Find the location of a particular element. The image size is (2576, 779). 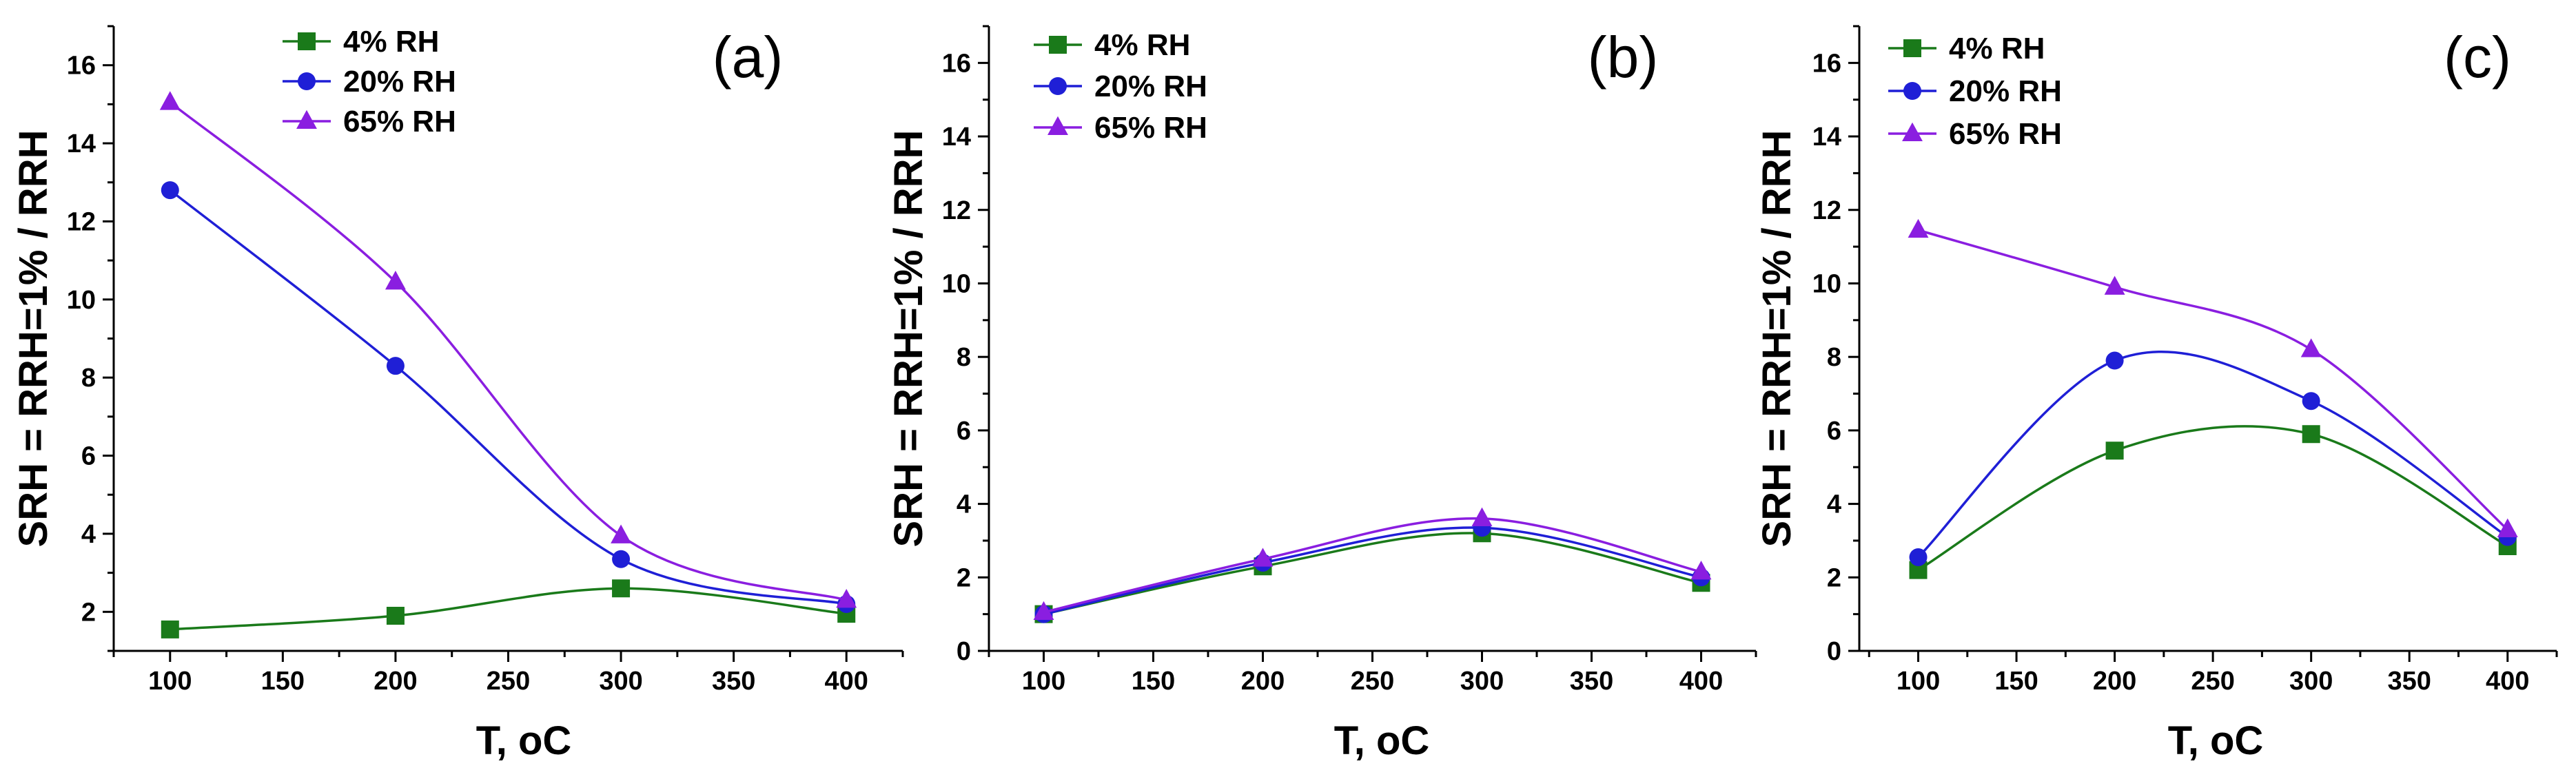

panel-label: (c) is located at coordinates (2477, 57).